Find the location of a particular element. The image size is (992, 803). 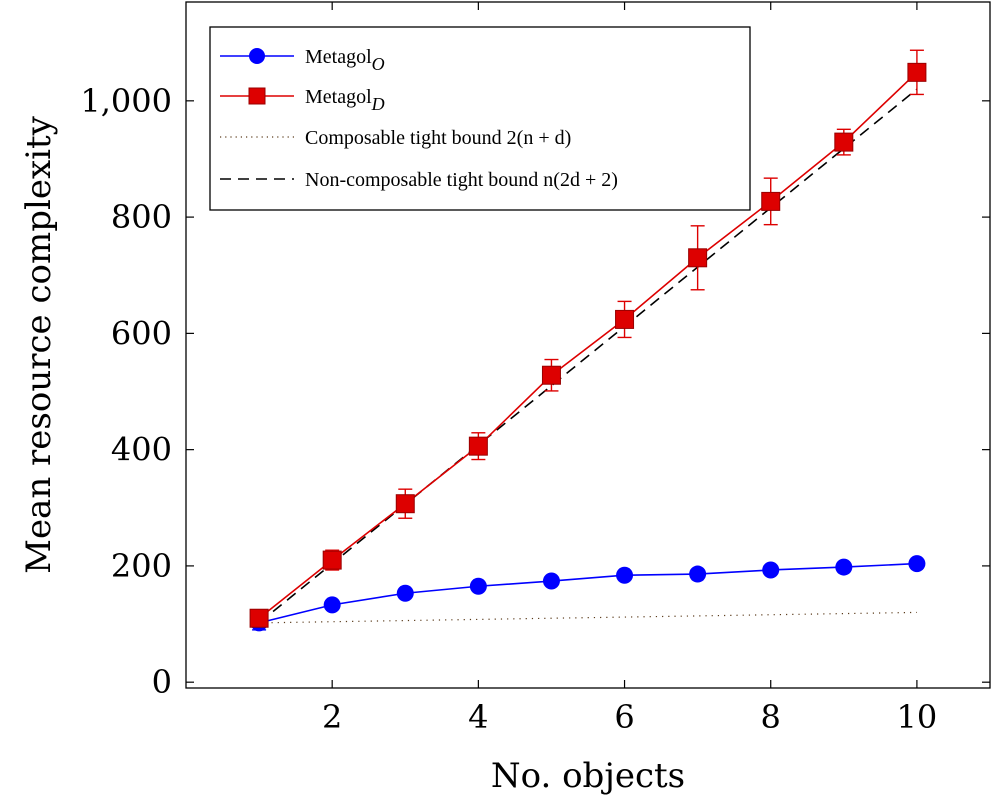

x-tick-label: 8 is located at coordinates (771, 717).